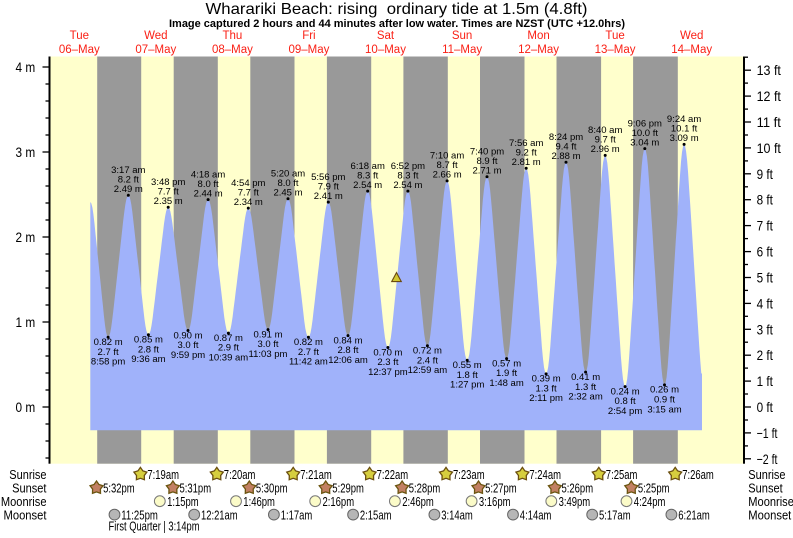  I want to click on svg-text: 9:59 pm, so click(188, 355).